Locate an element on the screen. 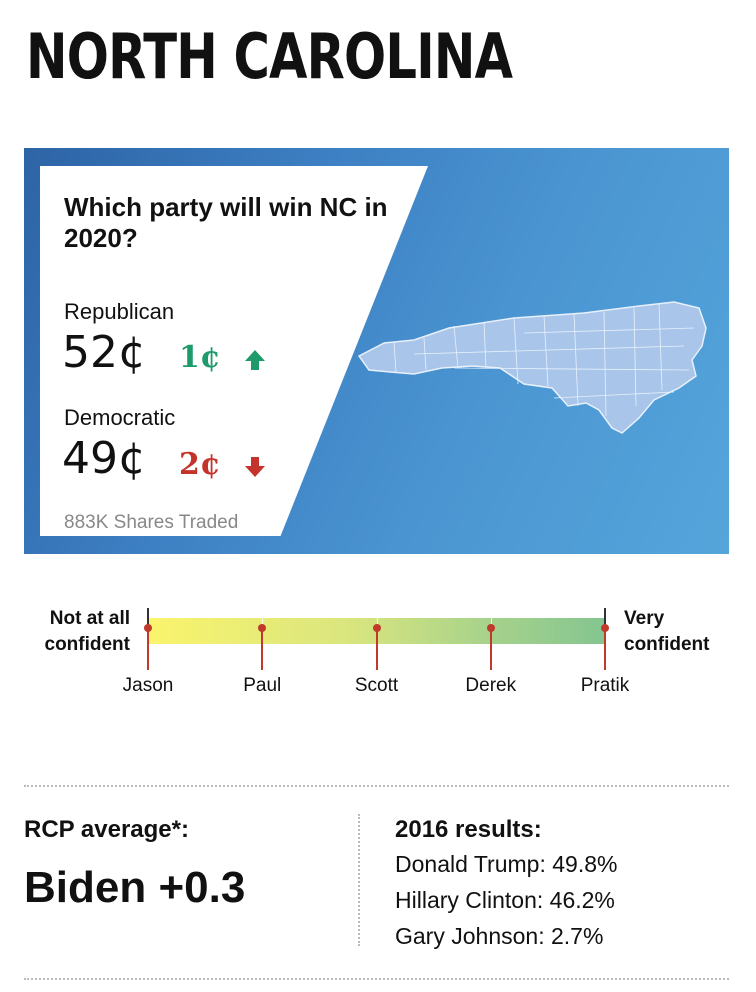 This screenshot has height=992, width=756. marker-name-scott: Scott is located at coordinates (376, 685).